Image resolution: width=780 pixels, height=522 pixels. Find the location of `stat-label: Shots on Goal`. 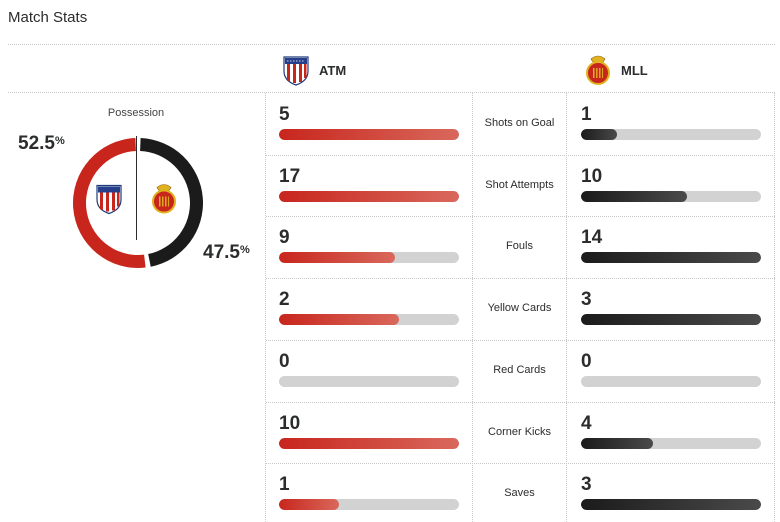

stat-label: Shots on Goal is located at coordinates (519, 123).